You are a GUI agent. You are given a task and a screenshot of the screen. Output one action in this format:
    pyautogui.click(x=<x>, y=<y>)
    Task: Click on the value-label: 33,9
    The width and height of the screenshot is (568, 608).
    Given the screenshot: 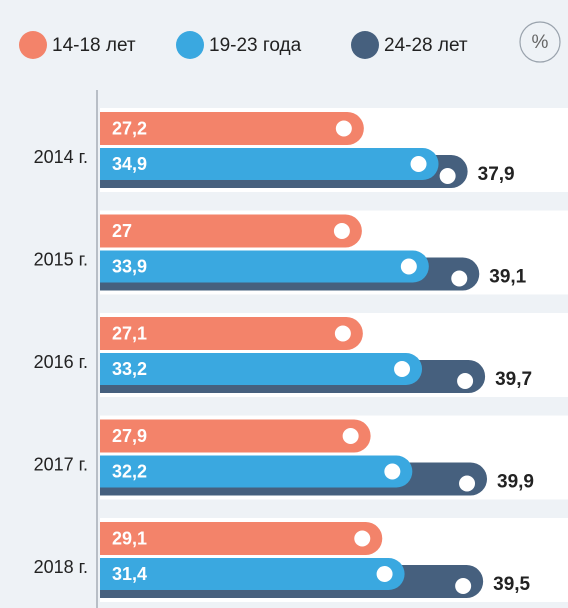 What is the action you would take?
    pyautogui.click(x=129, y=266)
    